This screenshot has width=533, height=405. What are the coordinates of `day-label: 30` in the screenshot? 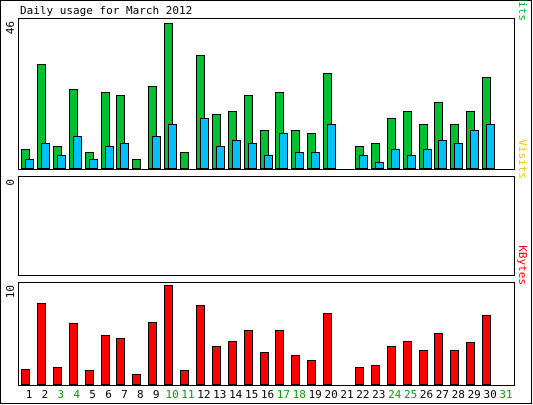 It's located at (489, 394).